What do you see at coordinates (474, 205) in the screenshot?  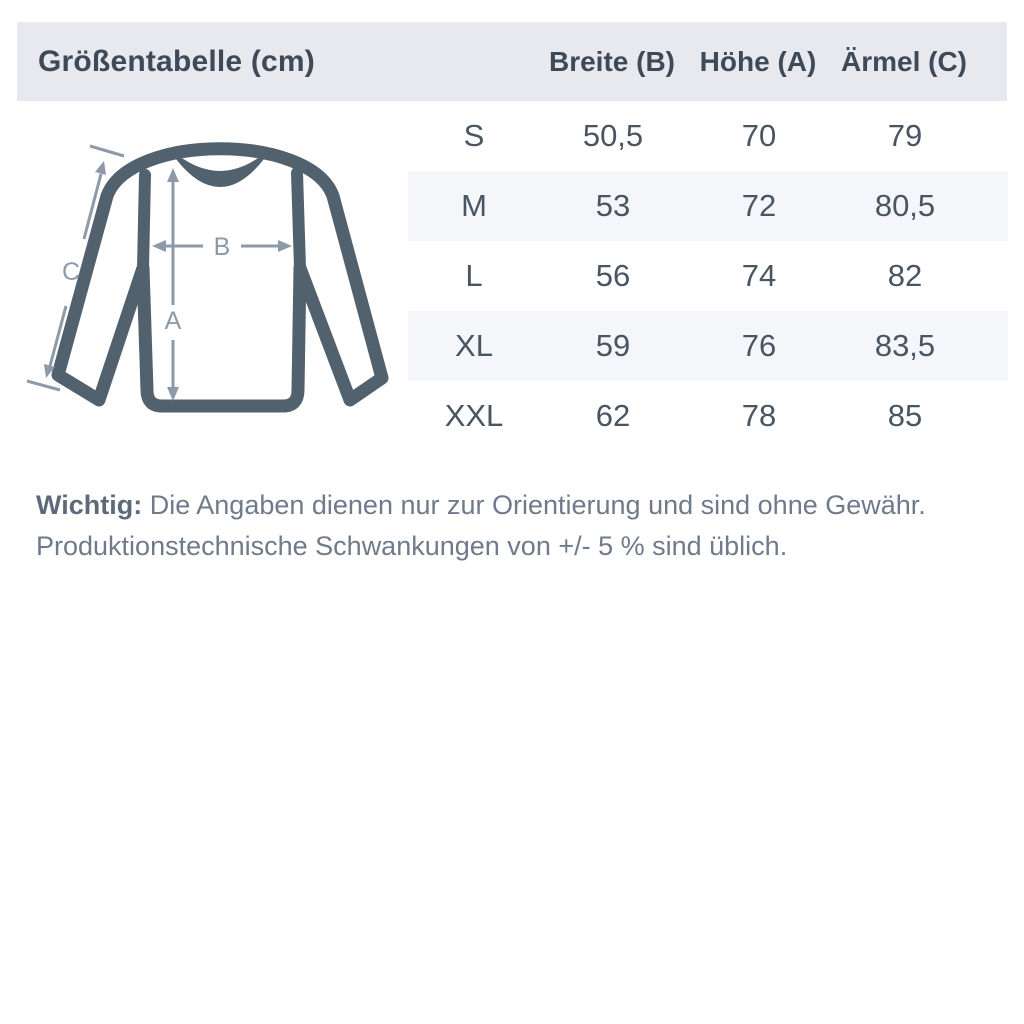 I see `size-cell: M` at bounding box center [474, 205].